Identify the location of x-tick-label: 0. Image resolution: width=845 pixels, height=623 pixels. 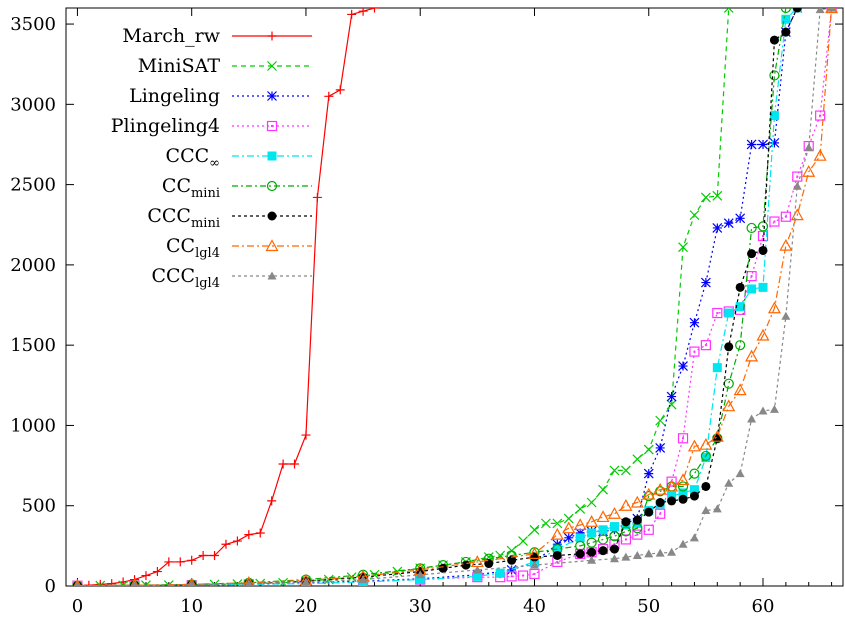
(77, 606).